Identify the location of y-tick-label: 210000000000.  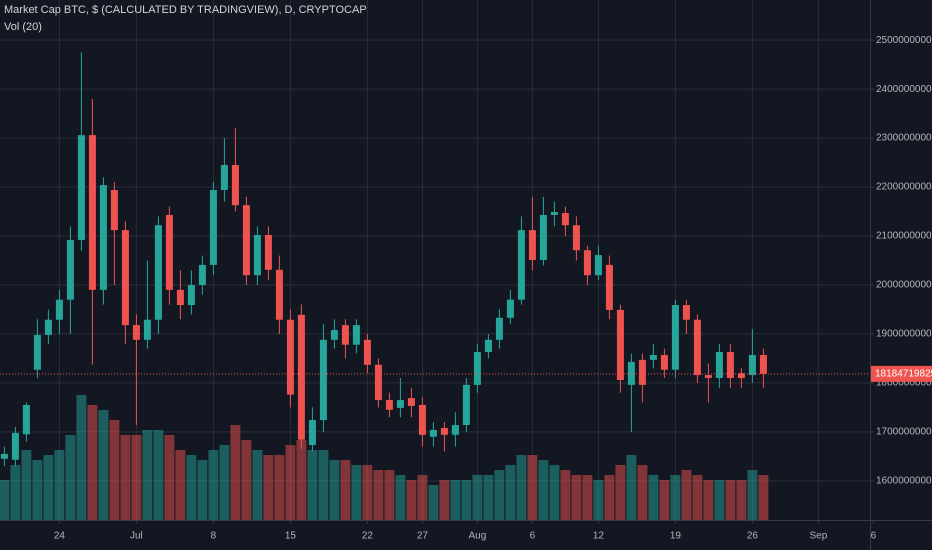
(904, 236).